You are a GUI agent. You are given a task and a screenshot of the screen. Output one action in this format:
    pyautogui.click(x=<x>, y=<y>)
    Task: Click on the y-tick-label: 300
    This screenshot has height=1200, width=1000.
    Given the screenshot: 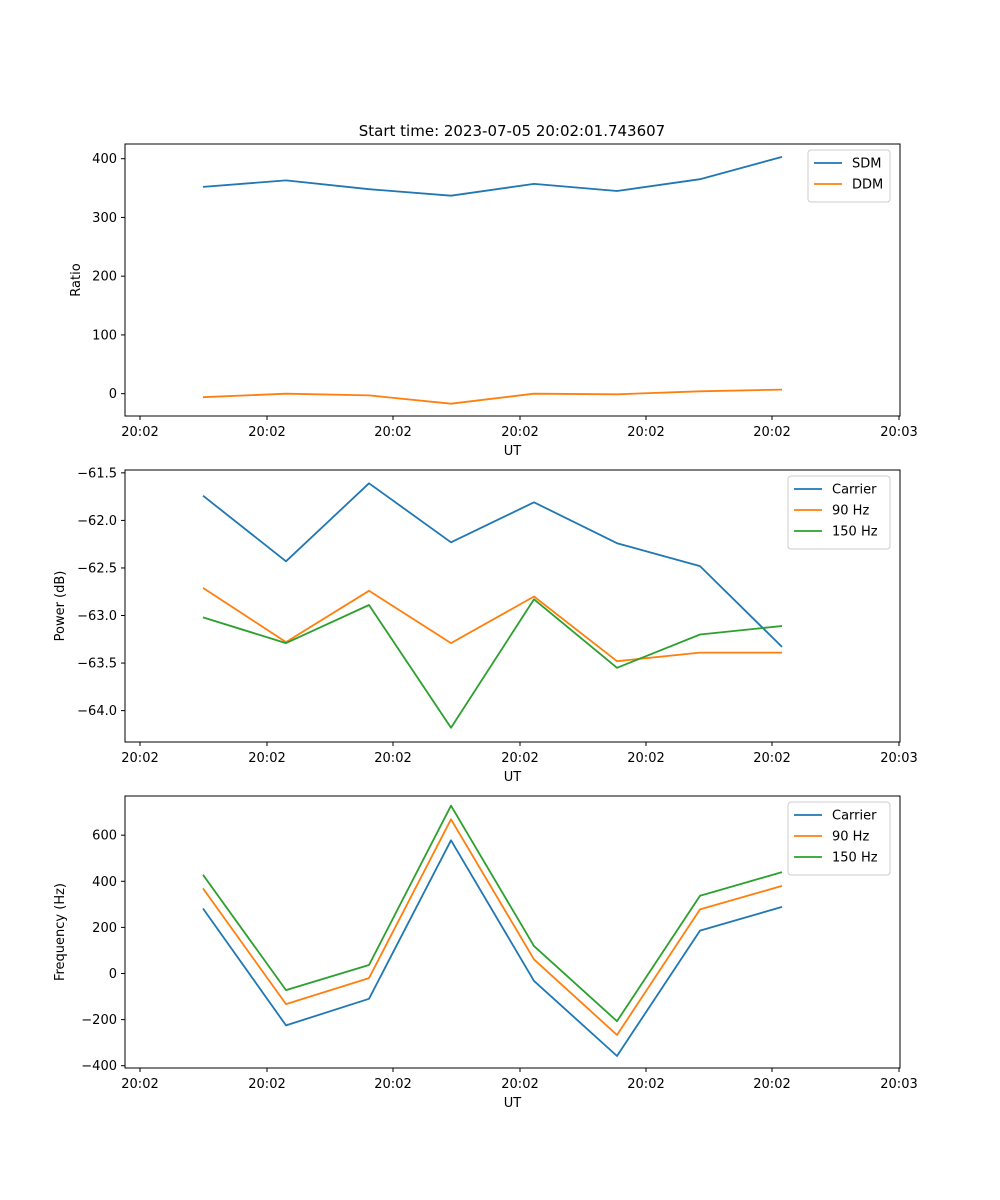 What is the action you would take?
    pyautogui.click(x=104, y=218)
    